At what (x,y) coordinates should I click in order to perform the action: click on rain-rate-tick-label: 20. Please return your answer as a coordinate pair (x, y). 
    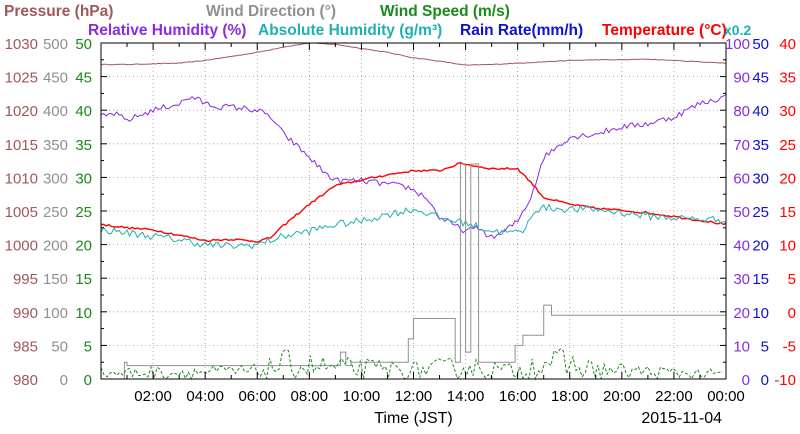
    Looking at the image, I should click on (760, 246).